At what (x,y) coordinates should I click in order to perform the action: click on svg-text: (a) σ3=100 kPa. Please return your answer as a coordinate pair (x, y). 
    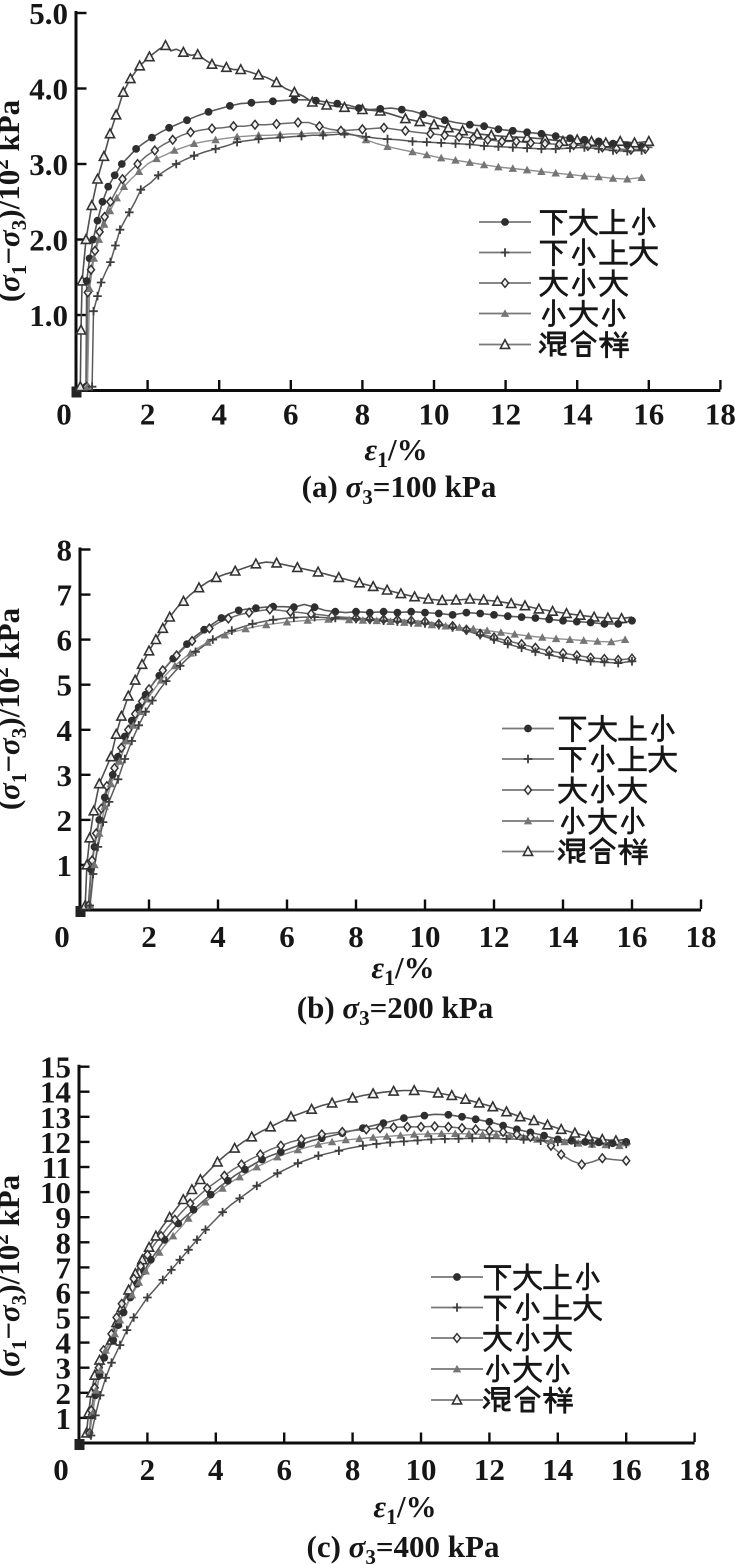
    Looking at the image, I should click on (399, 489).